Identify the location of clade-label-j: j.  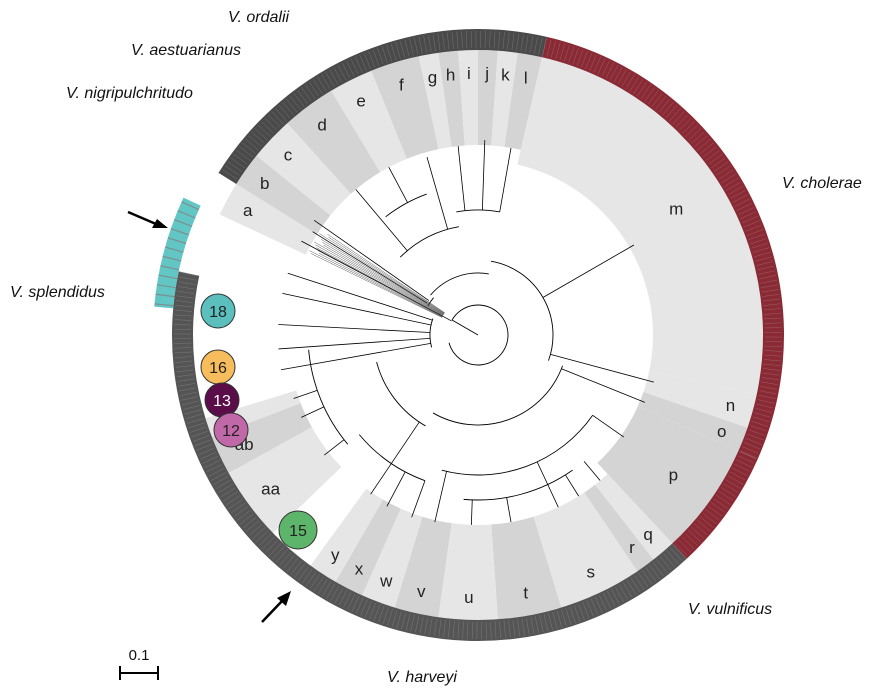
(486, 73).